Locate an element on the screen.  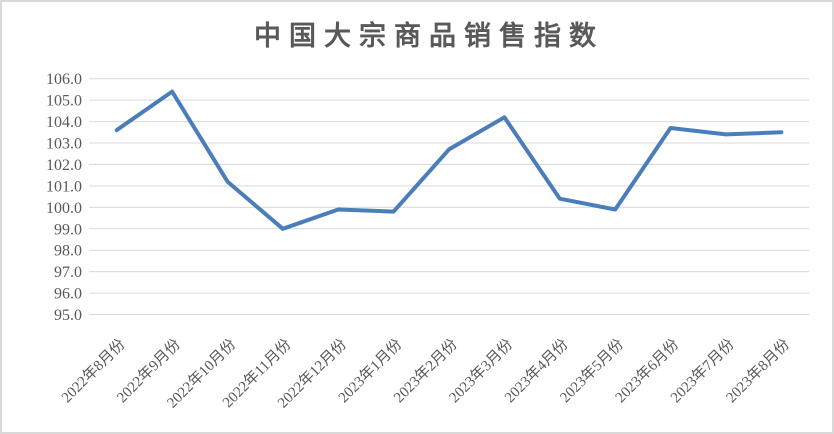
y-axis-tick-label: 101.0 is located at coordinates (64, 186).